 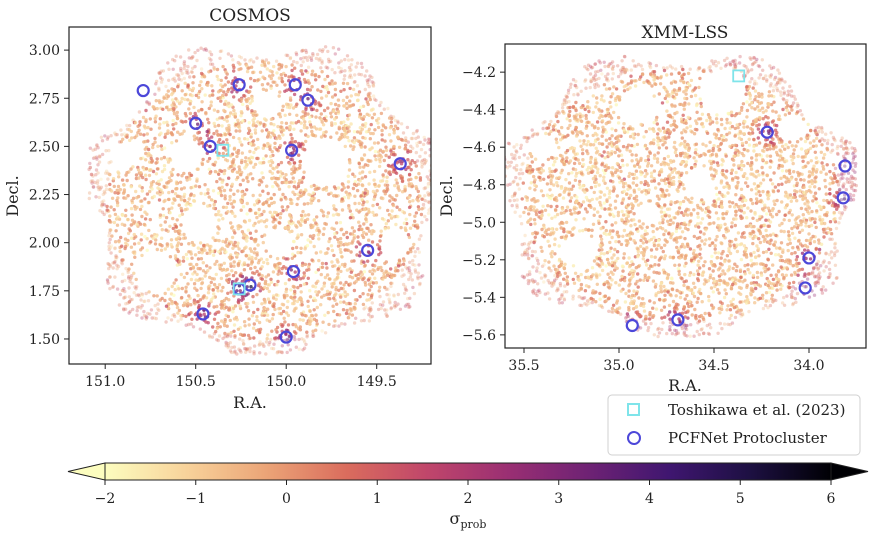 What do you see at coordinates (49, 195) in the screenshot?
I see `cosmos-y-ticks: 1.501.752.002.252.502.753.00` at bounding box center [49, 195].